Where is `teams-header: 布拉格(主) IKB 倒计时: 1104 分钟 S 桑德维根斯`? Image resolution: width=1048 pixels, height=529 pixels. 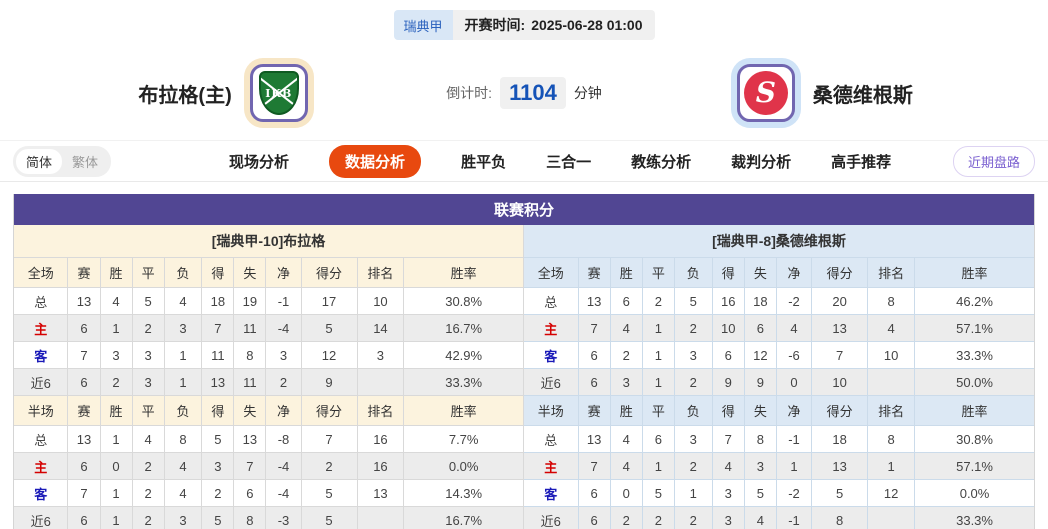 teams-header: 布拉格(主) IKB 倒计时: 1104 分钟 S 桑德维根斯 is located at coordinates (524, 93).